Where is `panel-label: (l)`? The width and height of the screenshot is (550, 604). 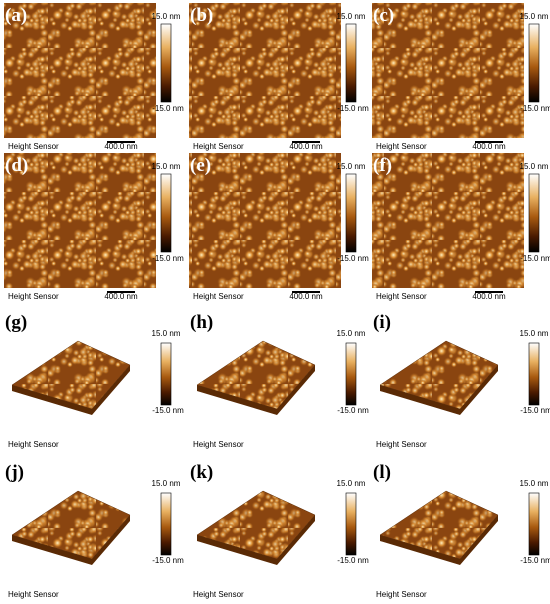 panel-label: (l) is located at coordinates (382, 472).